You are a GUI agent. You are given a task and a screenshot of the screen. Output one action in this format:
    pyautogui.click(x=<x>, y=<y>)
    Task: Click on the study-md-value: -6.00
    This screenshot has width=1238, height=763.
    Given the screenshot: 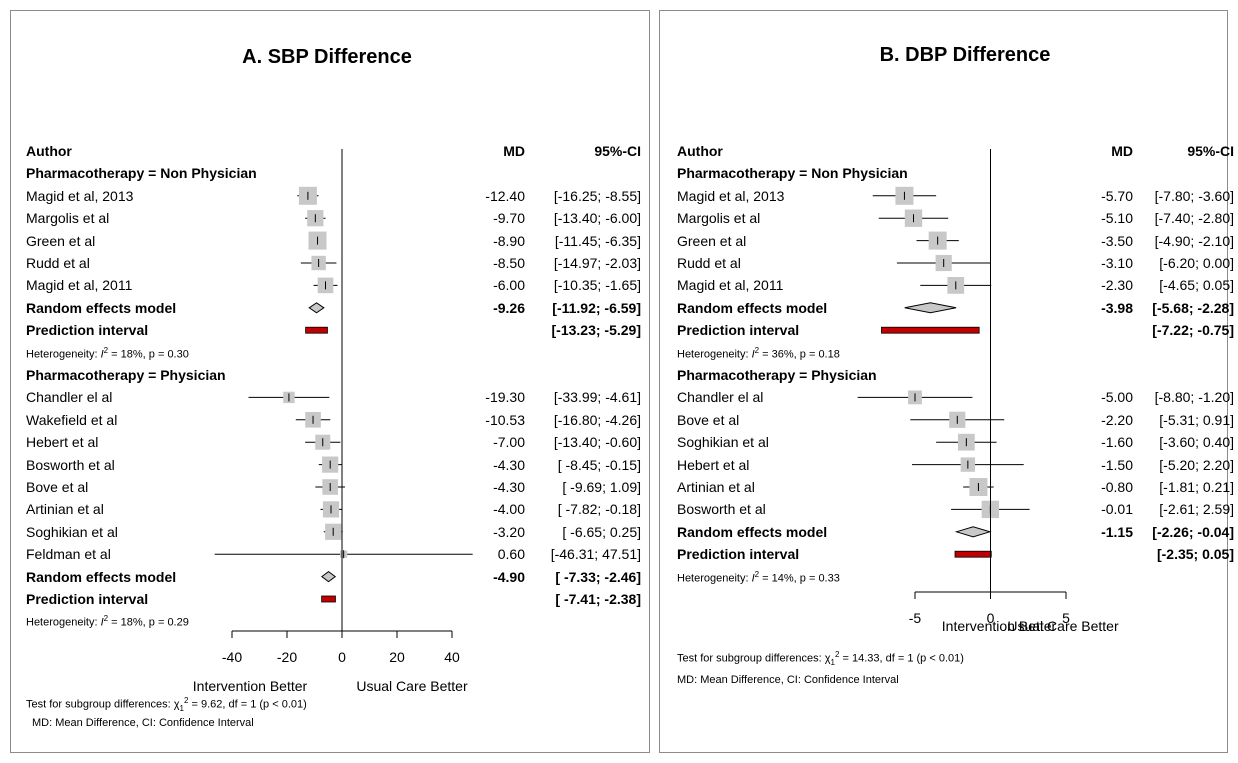 What is the action you would take?
    pyautogui.click(x=509, y=285)
    